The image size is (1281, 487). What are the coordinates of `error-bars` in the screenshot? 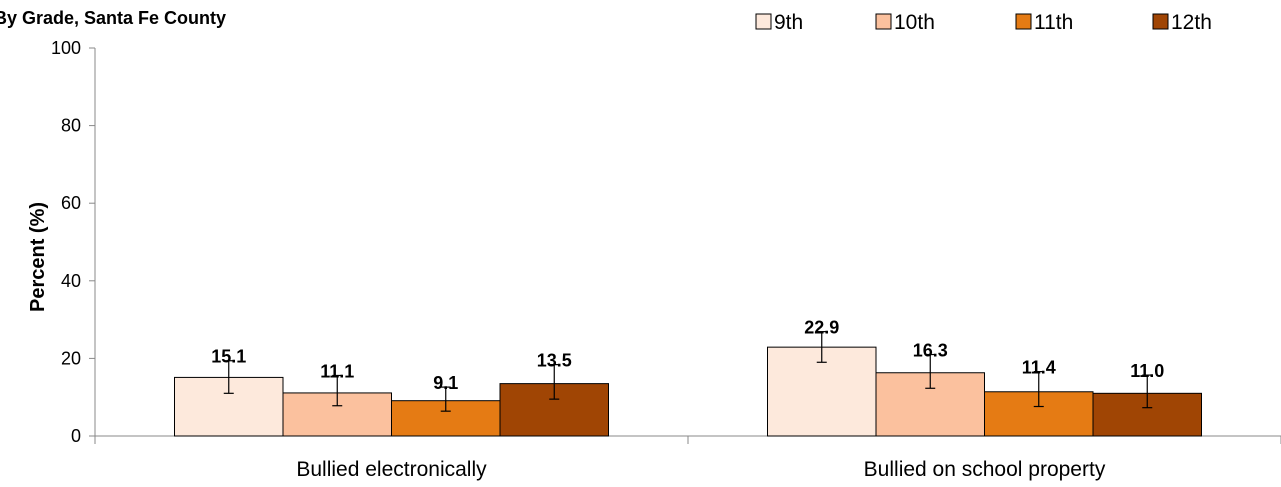 It's located at (688, 371).